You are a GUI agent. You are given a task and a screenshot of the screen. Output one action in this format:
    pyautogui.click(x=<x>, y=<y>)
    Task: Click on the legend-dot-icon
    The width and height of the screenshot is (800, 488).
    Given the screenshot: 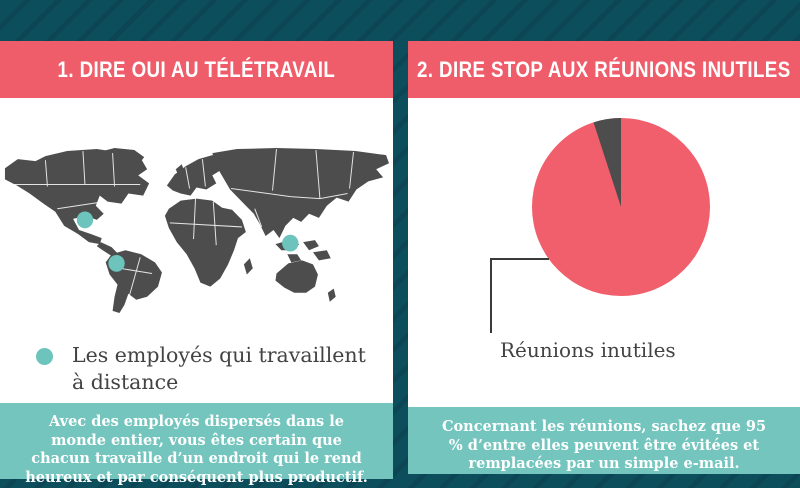 What is the action you would take?
    pyautogui.click(x=44, y=356)
    